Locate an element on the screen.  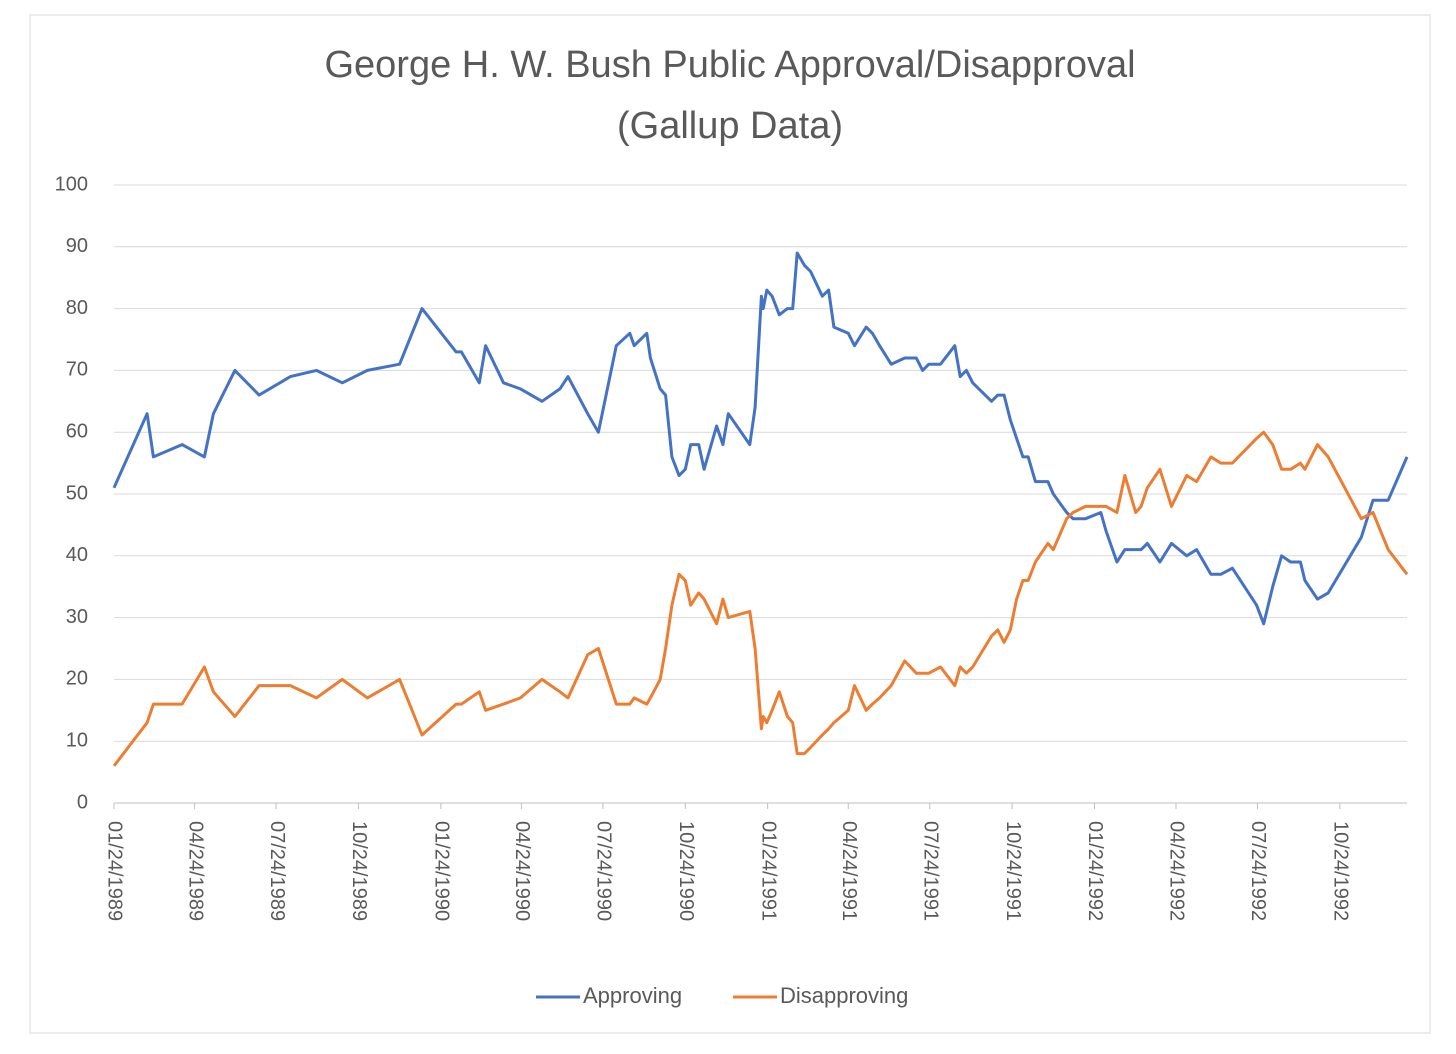
y-tick-label: 20 is located at coordinates (77, 679).